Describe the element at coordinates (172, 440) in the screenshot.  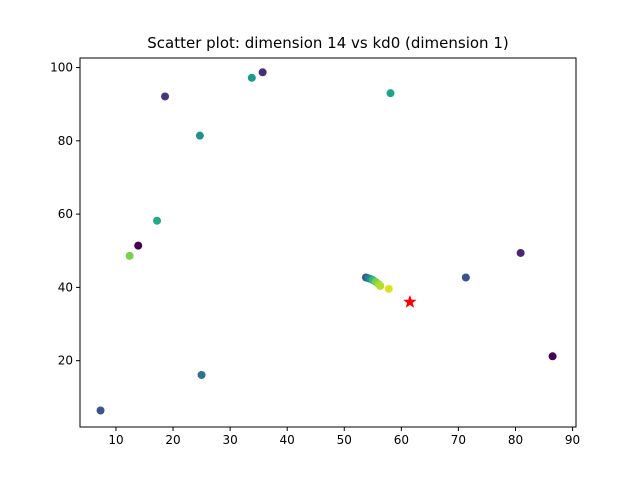
I see `x-tick-label: 20` at that location.